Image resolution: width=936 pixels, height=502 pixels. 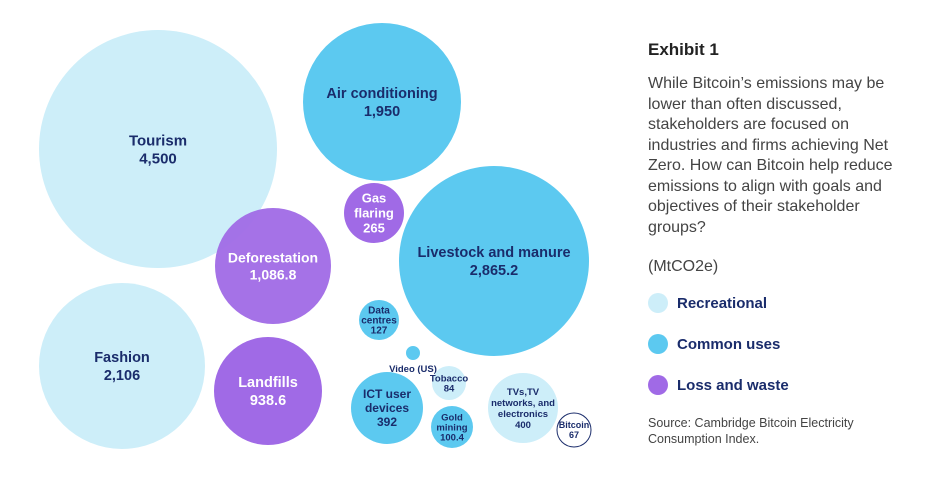 I want to click on bubble-label-tvs-tv-networks-and-electronics: networks, and, so click(x=523, y=403).